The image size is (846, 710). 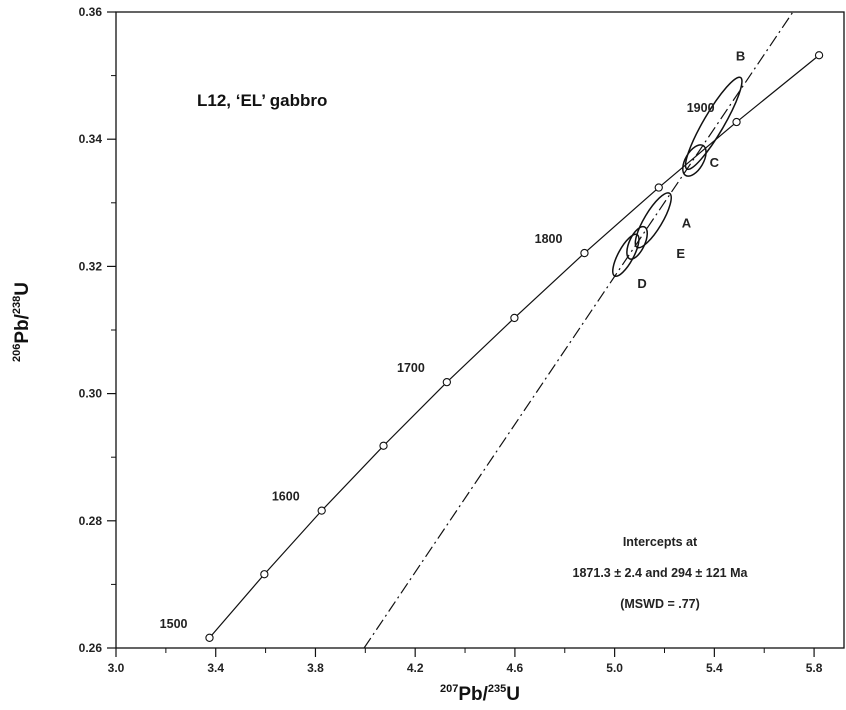 What do you see at coordinates (660, 542) in the screenshot?
I see `annotation-line-1: Intercepts at` at bounding box center [660, 542].